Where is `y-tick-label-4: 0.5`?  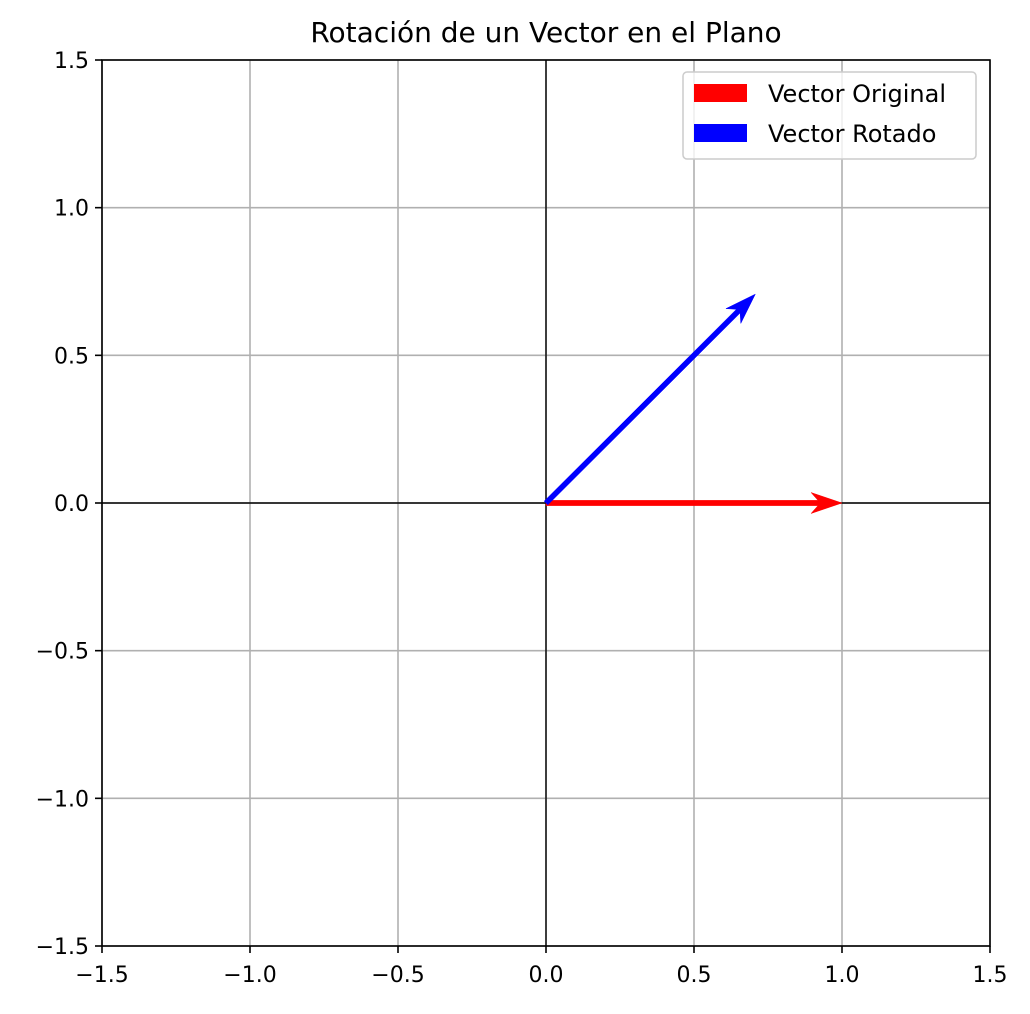
y-tick-label-4: 0.5 is located at coordinates (71, 356).